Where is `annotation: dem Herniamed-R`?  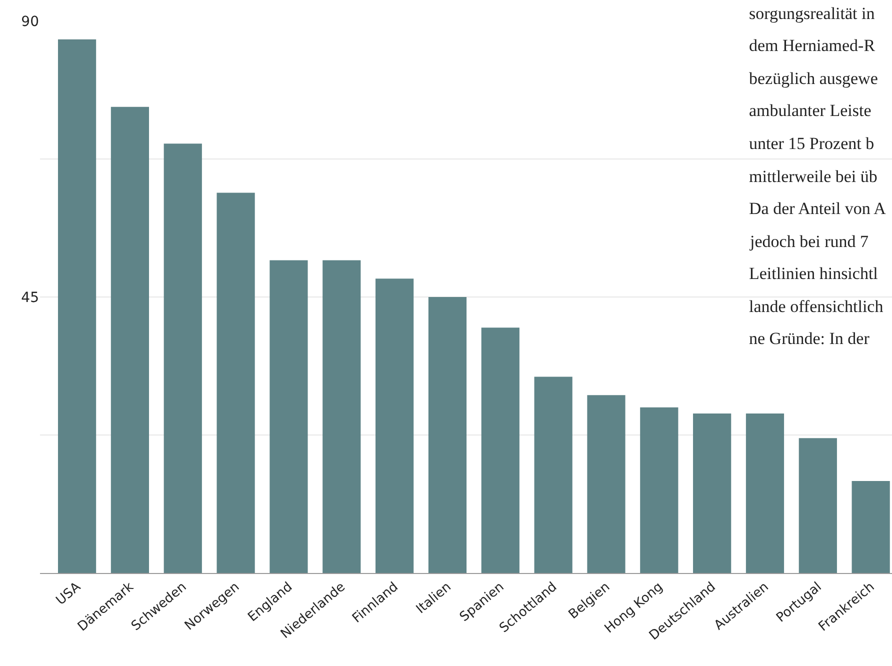
annotation: dem Herniamed-R is located at coordinates (812, 45).